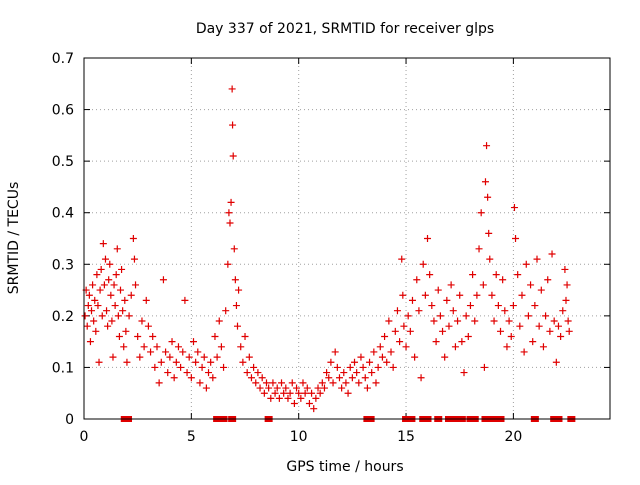 The width and height of the screenshot is (640, 485). Describe the element at coordinates (84, 437) in the screenshot. I see `x-tick-label: 0` at that location.